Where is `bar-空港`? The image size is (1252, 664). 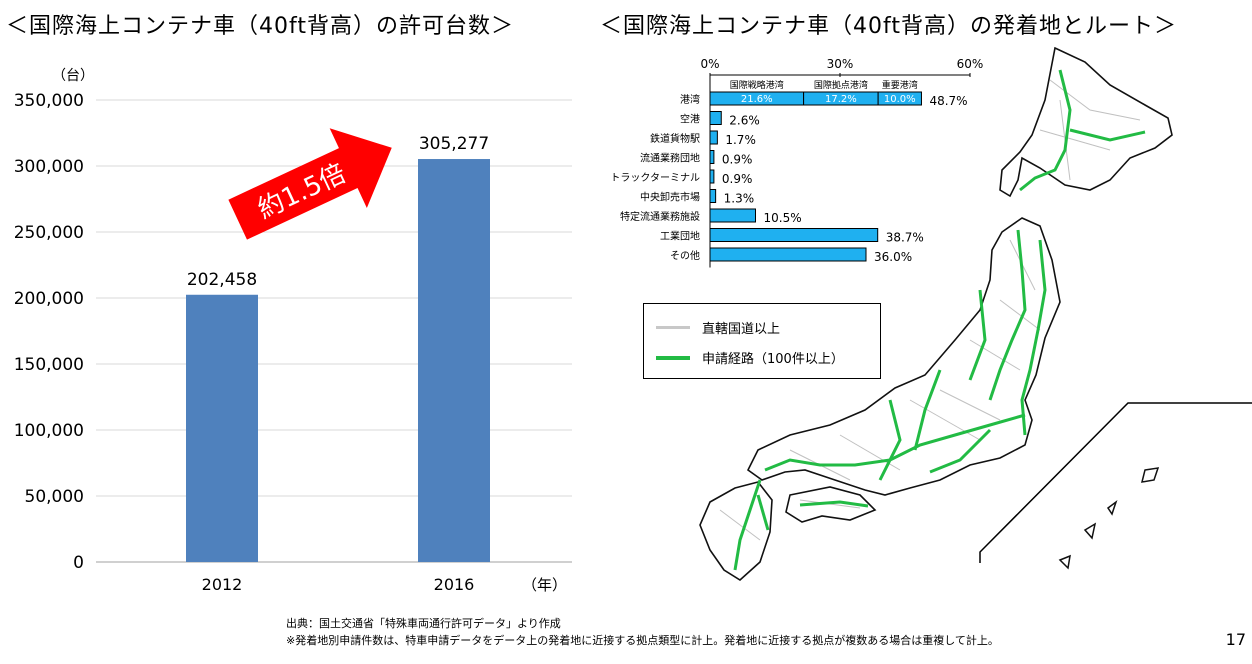
bar-空港 is located at coordinates (715, 118).